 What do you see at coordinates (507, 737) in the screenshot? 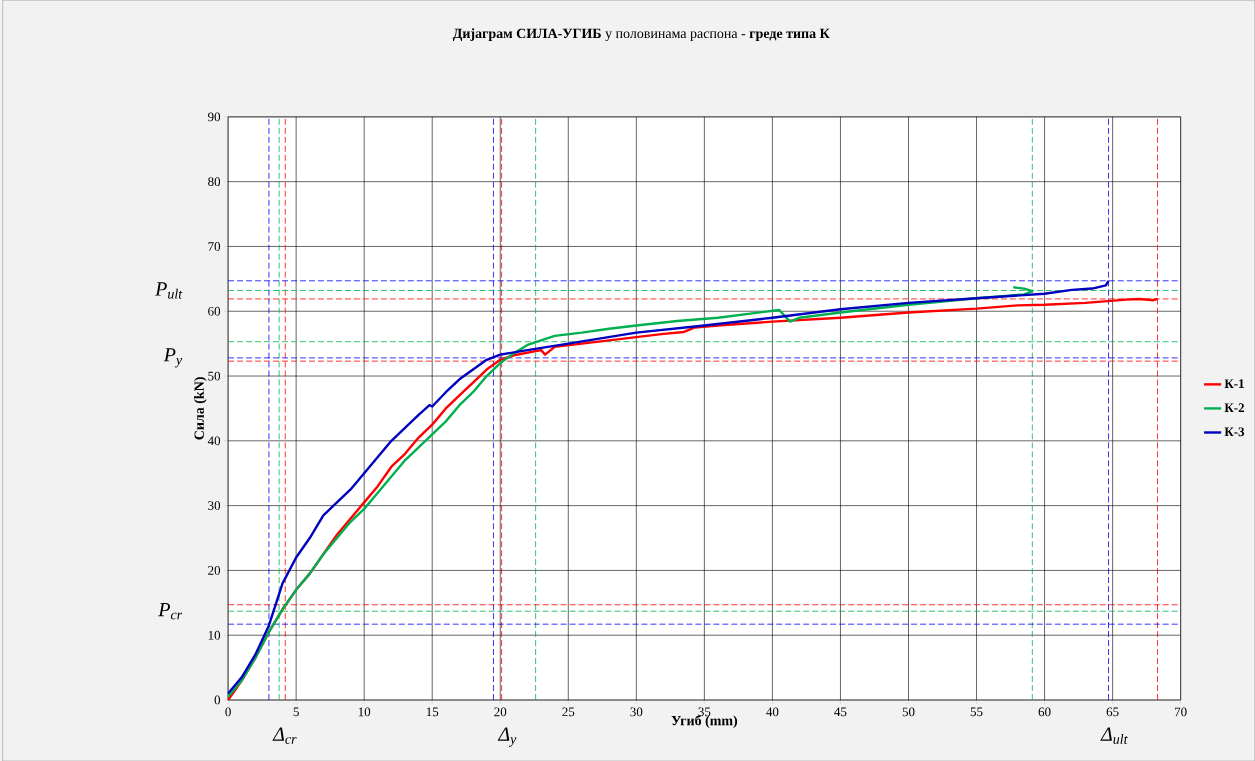
I see `ref-line-label: Δ$_{y}$` at bounding box center [507, 737].